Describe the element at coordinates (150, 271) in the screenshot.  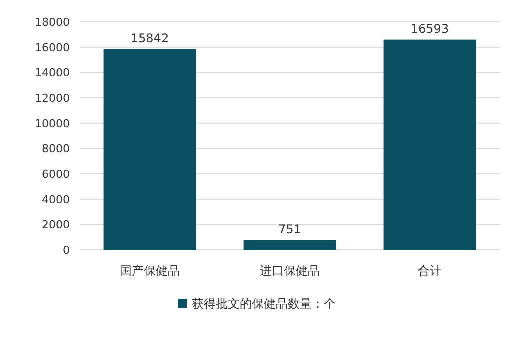
I see `x-tick-label: 国产保健品` at that location.